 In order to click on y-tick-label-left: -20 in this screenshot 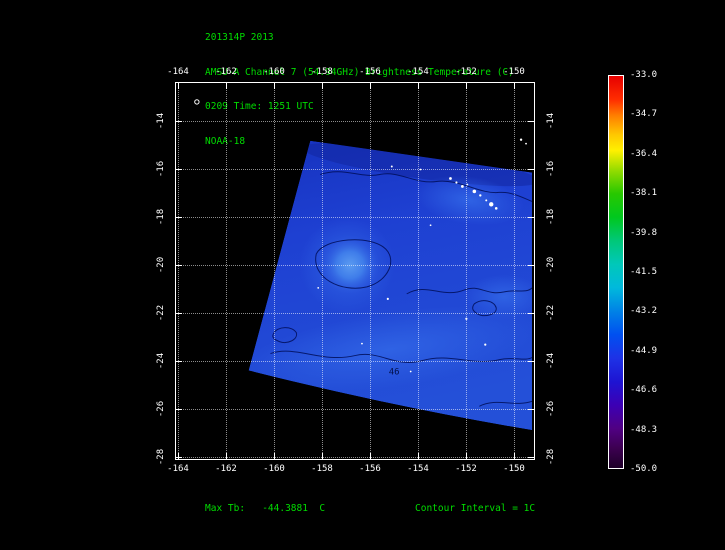, I will do `click(161, 265)`.